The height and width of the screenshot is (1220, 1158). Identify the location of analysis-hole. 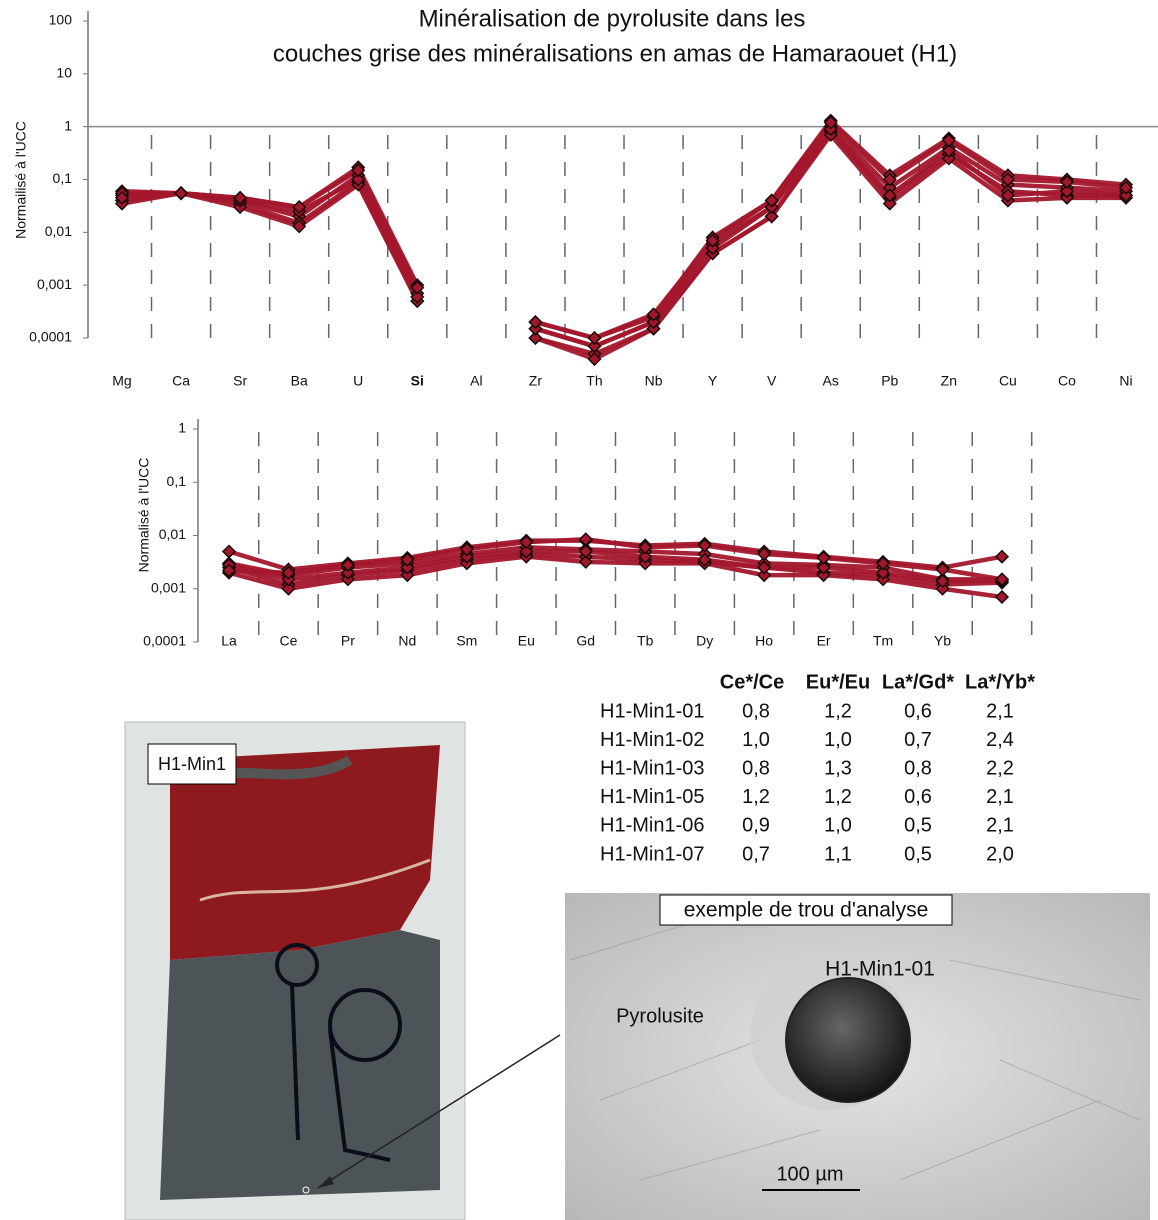
(848, 1040).